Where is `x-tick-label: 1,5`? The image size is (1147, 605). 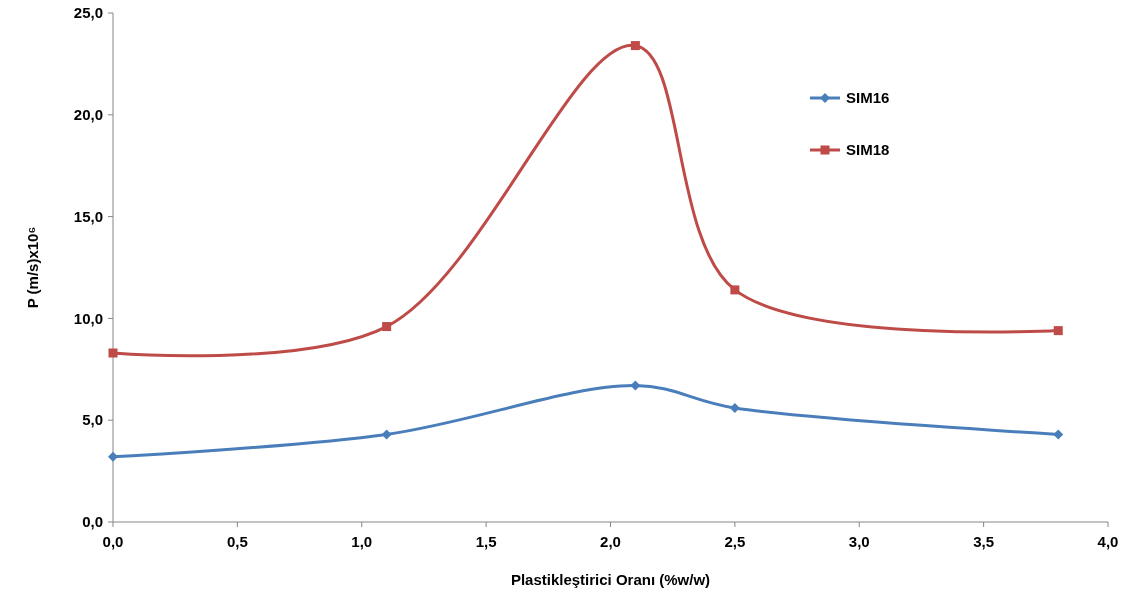
x-tick-label: 1,5 is located at coordinates (486, 541).